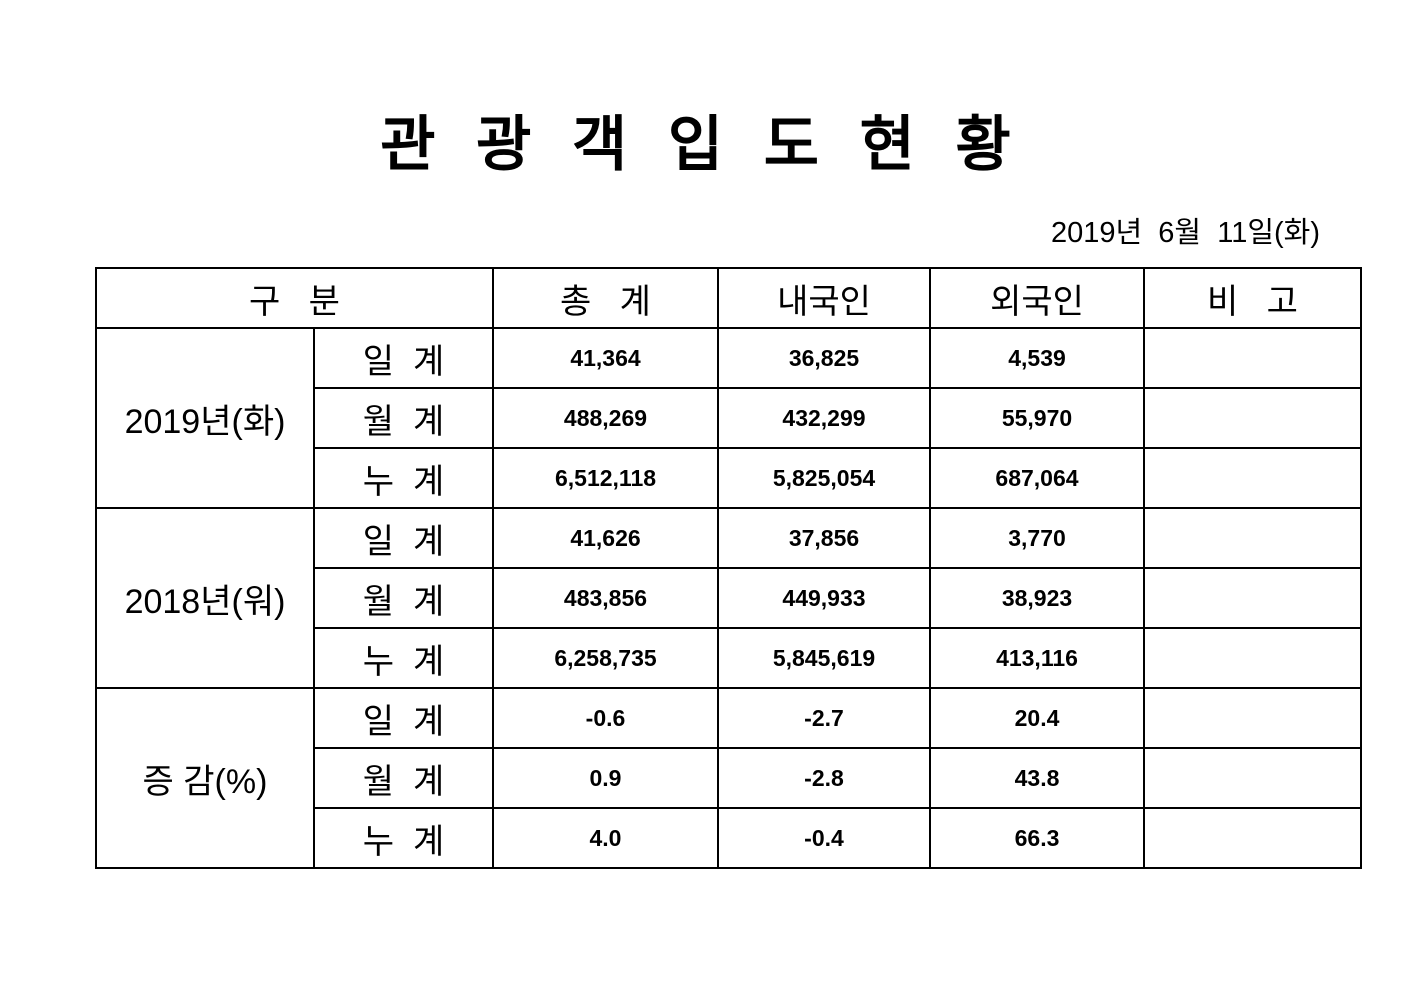 The height and width of the screenshot is (992, 1403). What do you see at coordinates (824, 418) in the screenshot?
I see `value-domestic: 432,299` at bounding box center [824, 418].